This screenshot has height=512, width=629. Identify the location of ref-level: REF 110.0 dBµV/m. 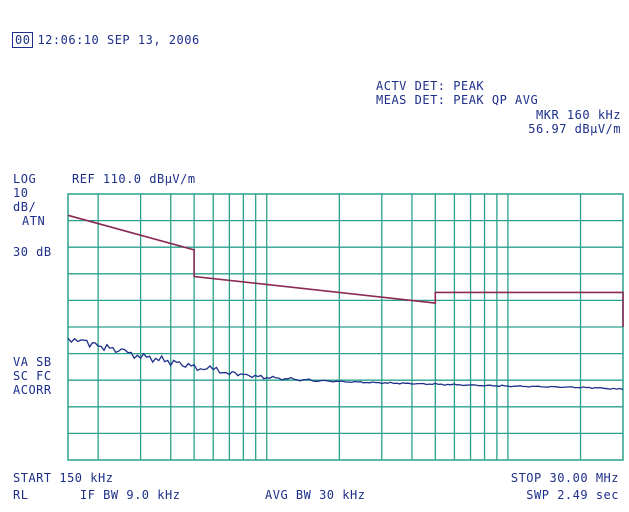
(134, 179).